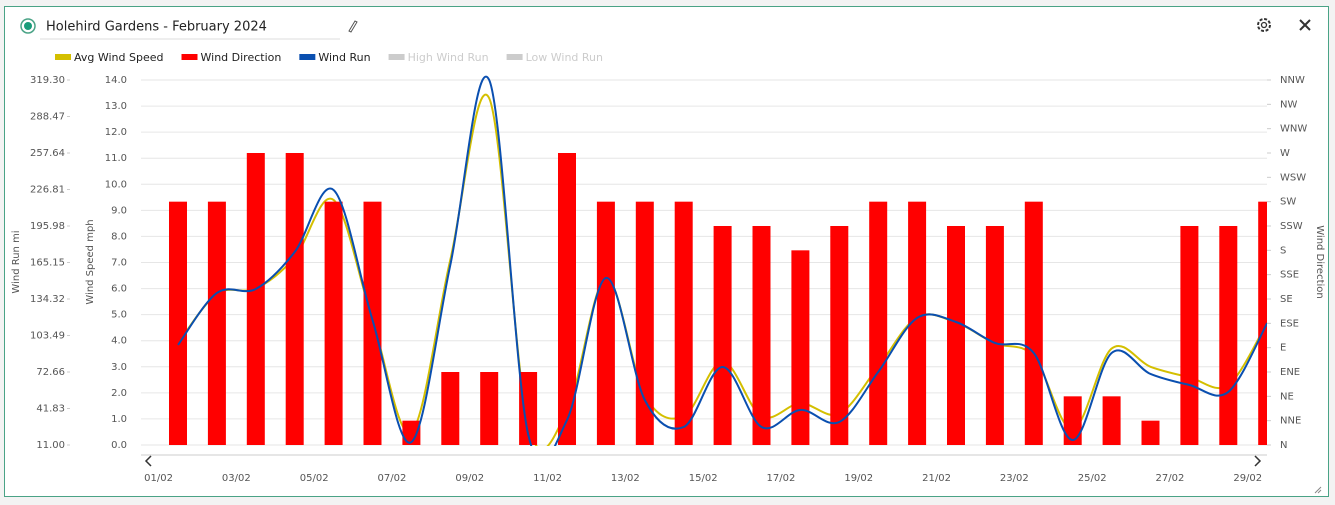 Image resolution: width=1335 pixels, height=505 pixels. What do you see at coordinates (392, 478) in the screenshot?
I see `x-tick-label: 07/02` at bounding box center [392, 478].